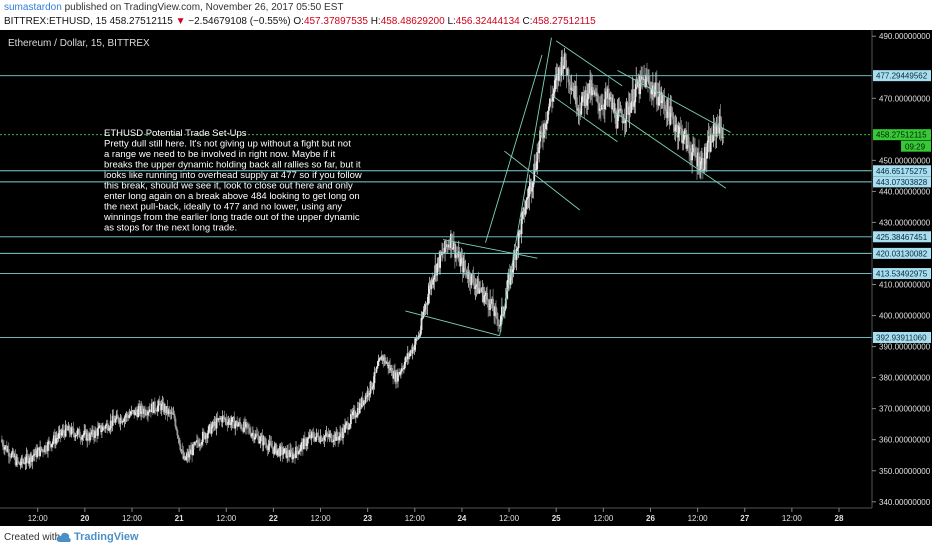 The height and width of the screenshot is (550, 932). What do you see at coordinates (905, 378) in the screenshot?
I see `y-tick-label: 380.00000000` at bounding box center [905, 378].